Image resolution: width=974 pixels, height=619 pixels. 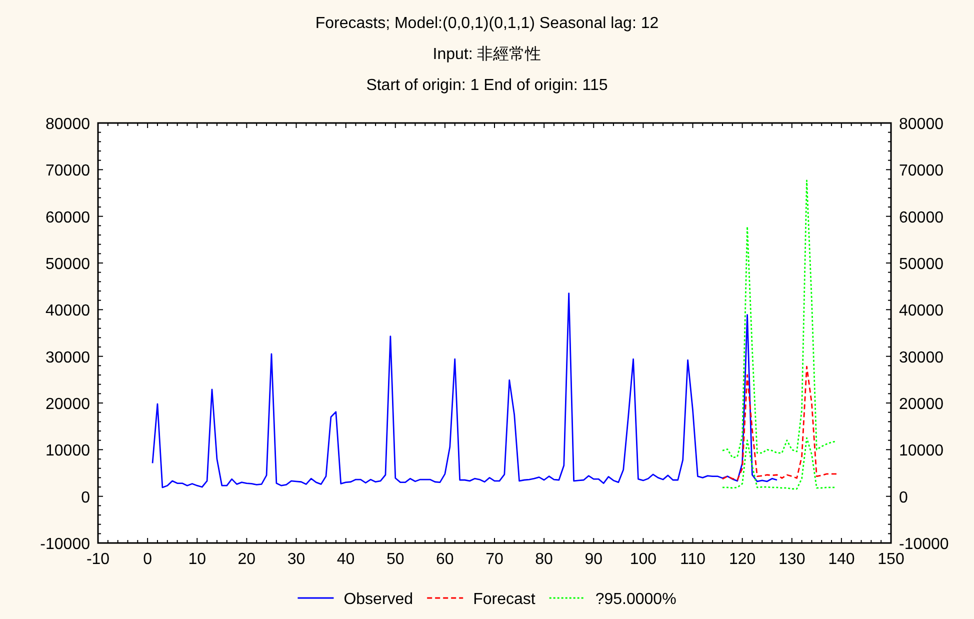 What do you see at coordinates (395, 559) in the screenshot?
I see `x-tick-label: 50` at bounding box center [395, 559].